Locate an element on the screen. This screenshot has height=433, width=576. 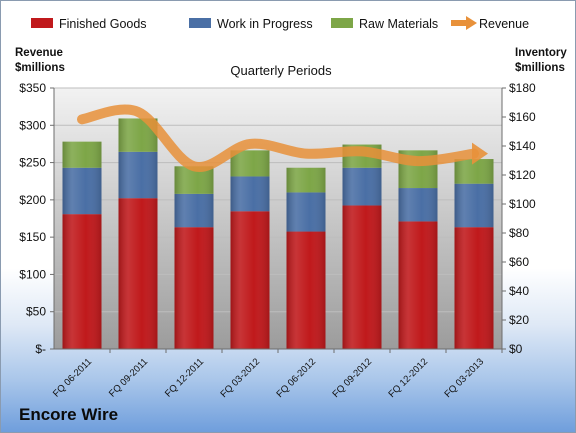
left-tick-label: $300 is located at coordinates (32, 125).